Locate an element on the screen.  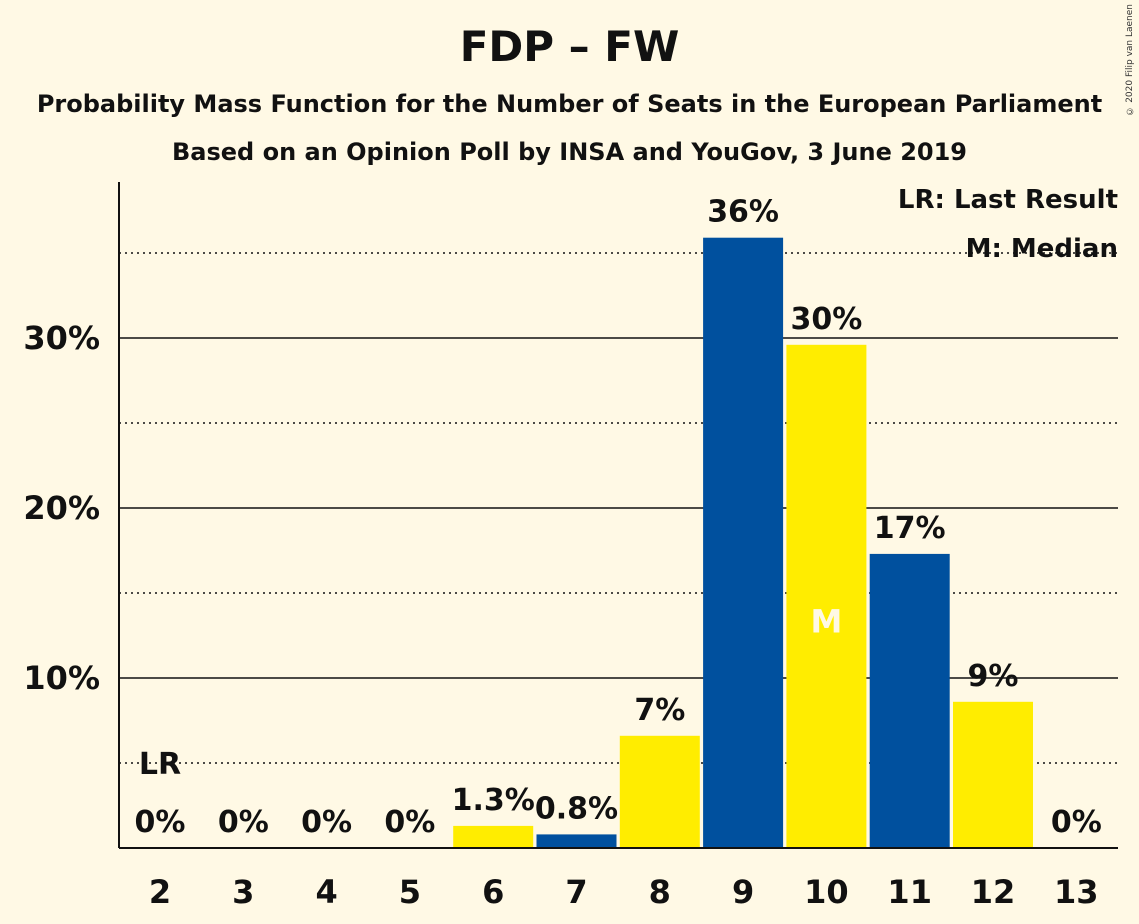
x-axis: 2 3 4 5 6 7 8 9 10 11 12 13 is located at coordinates (618, 879).